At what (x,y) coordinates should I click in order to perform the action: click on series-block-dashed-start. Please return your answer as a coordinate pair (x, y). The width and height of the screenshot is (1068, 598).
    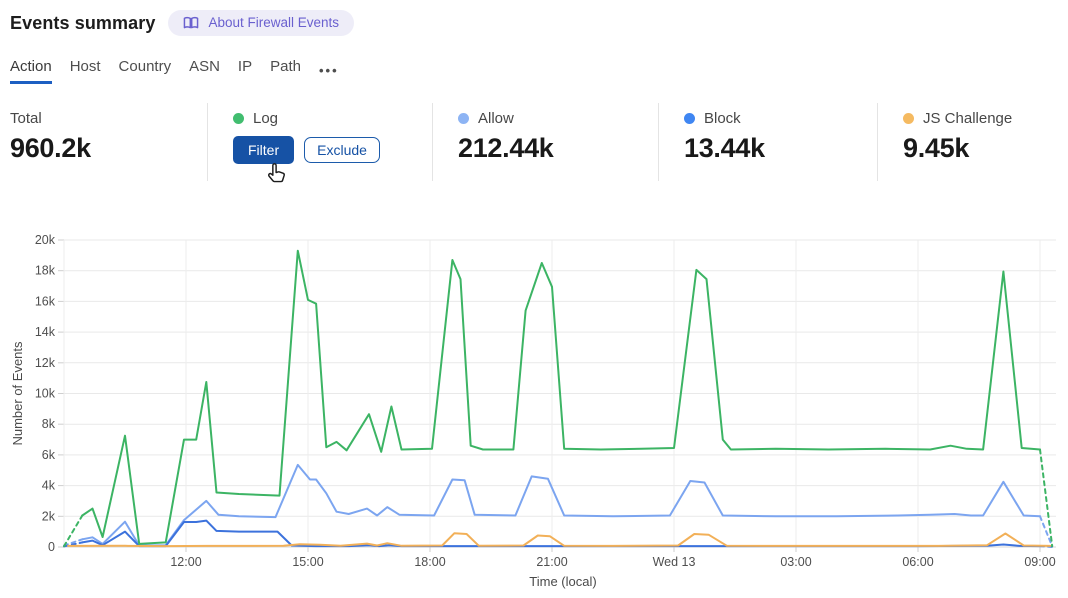
    Looking at the image, I should click on (73, 544).